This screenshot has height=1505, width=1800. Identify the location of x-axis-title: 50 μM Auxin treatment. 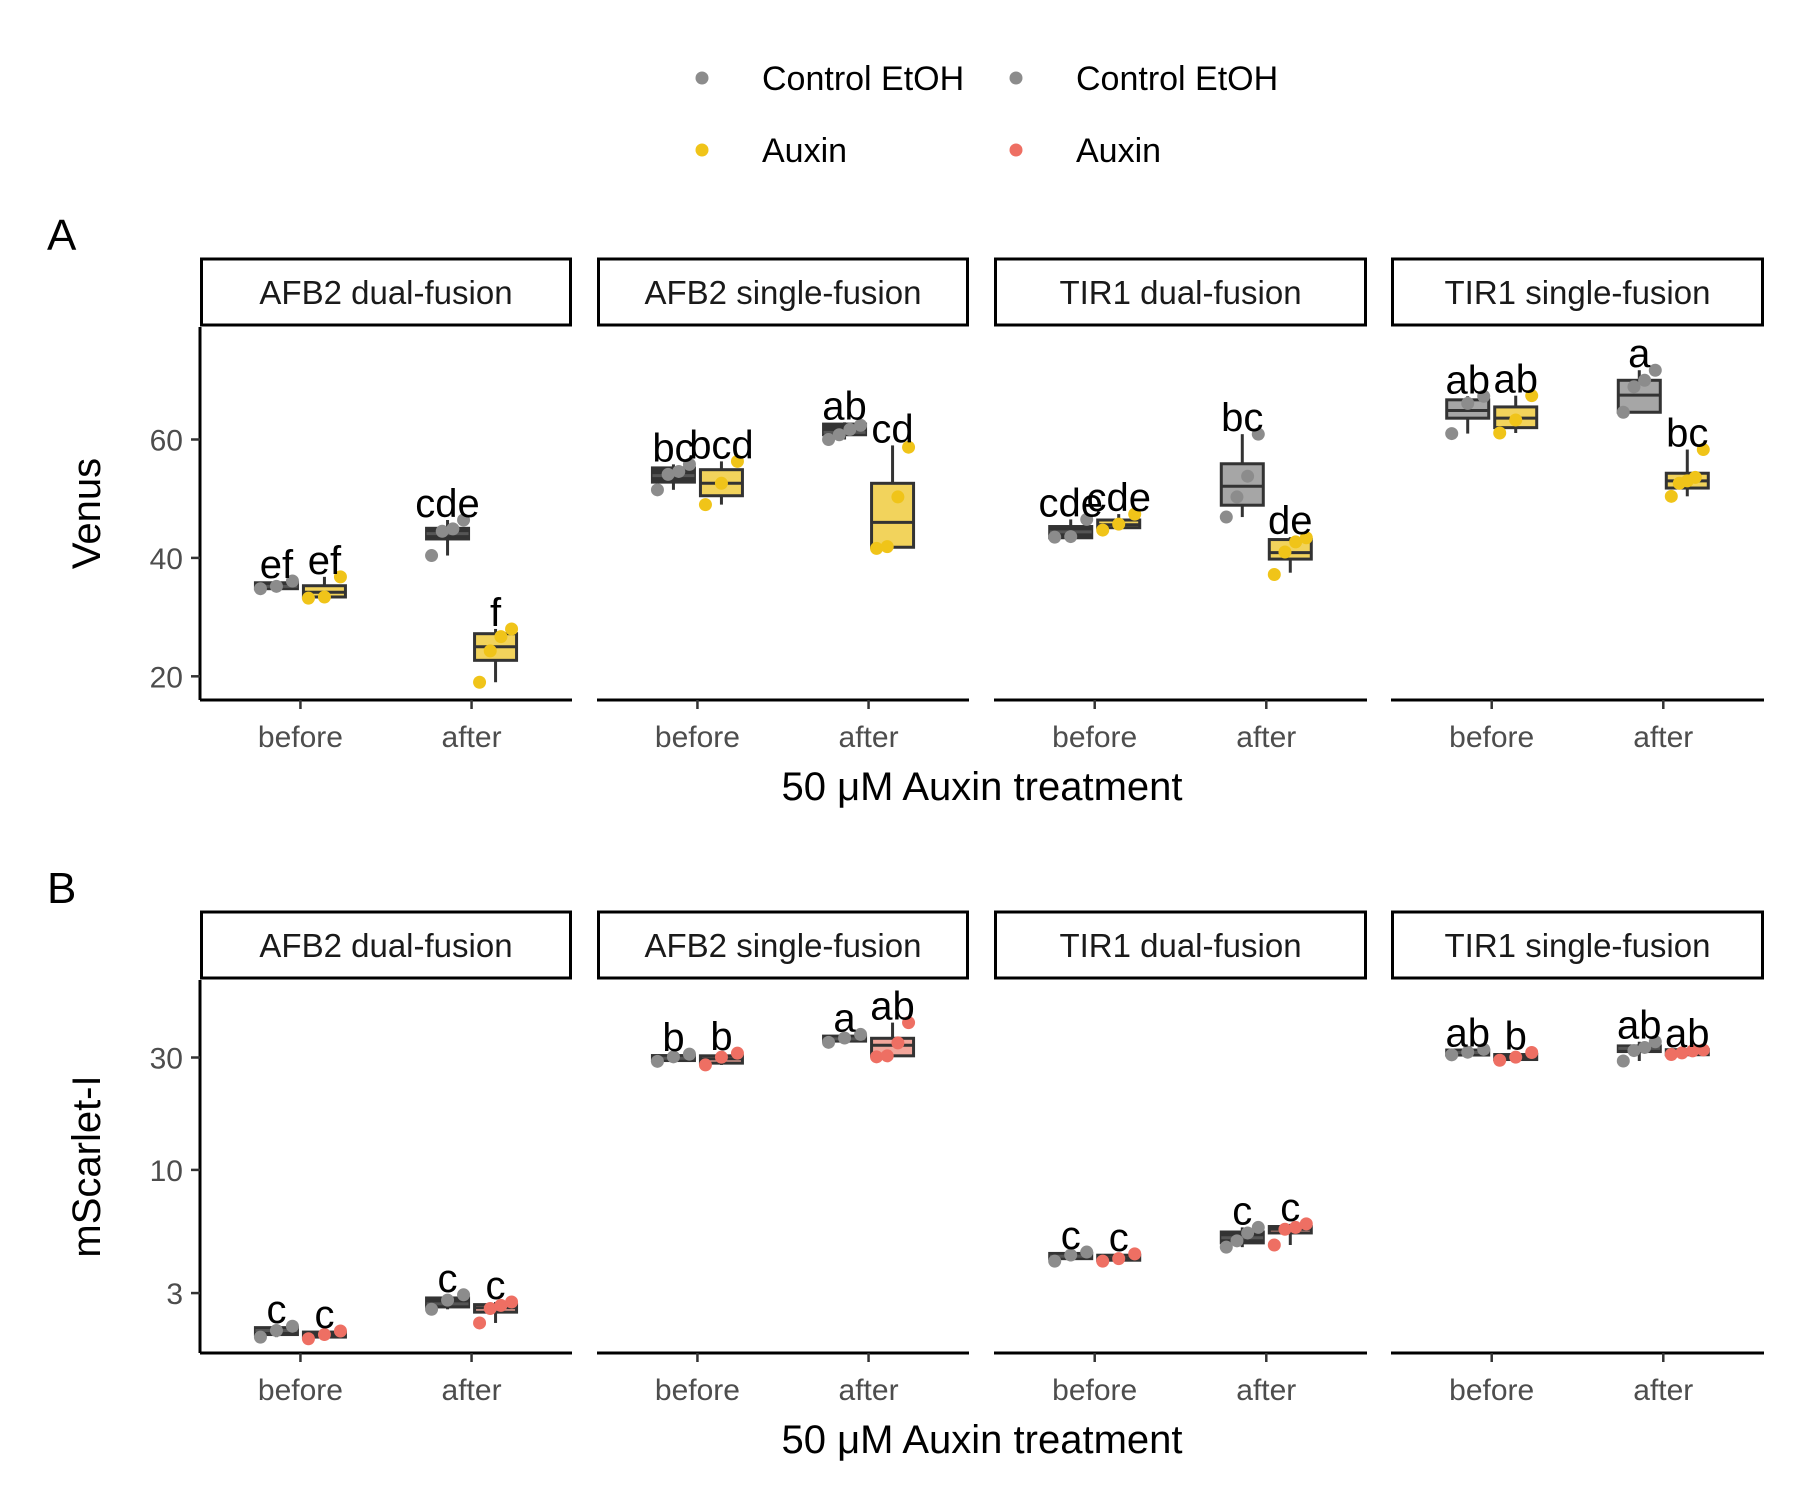
(981, 1440).